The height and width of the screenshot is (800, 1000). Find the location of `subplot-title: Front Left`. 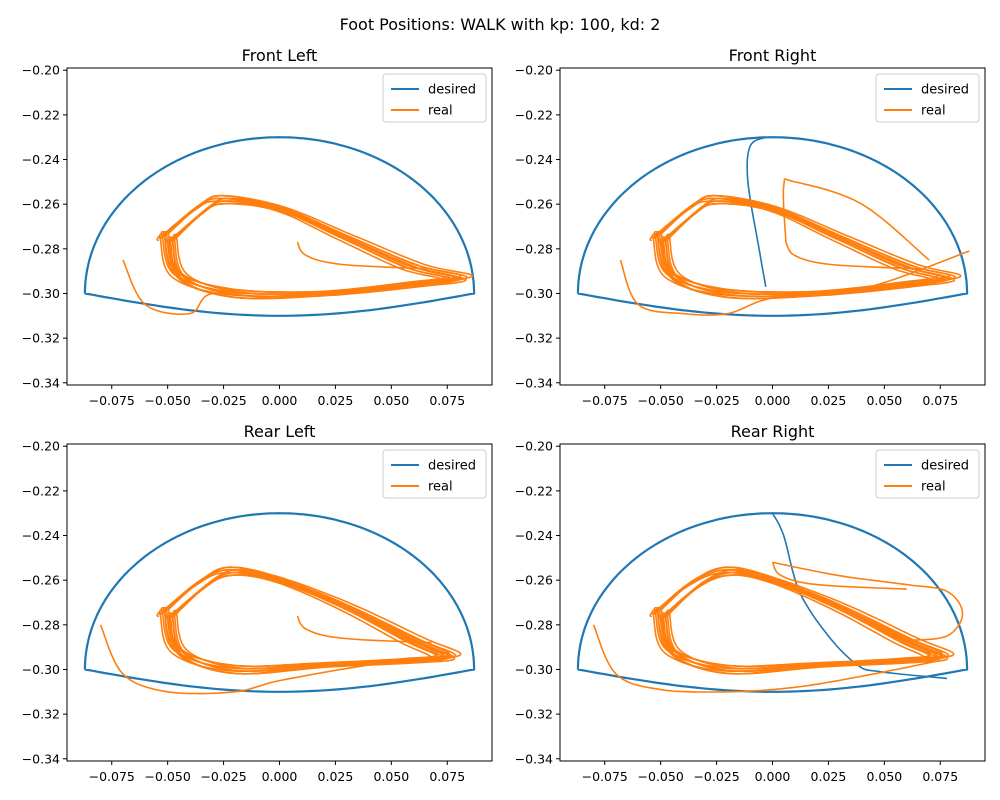

subplot-title: Front Left is located at coordinates (280, 55).